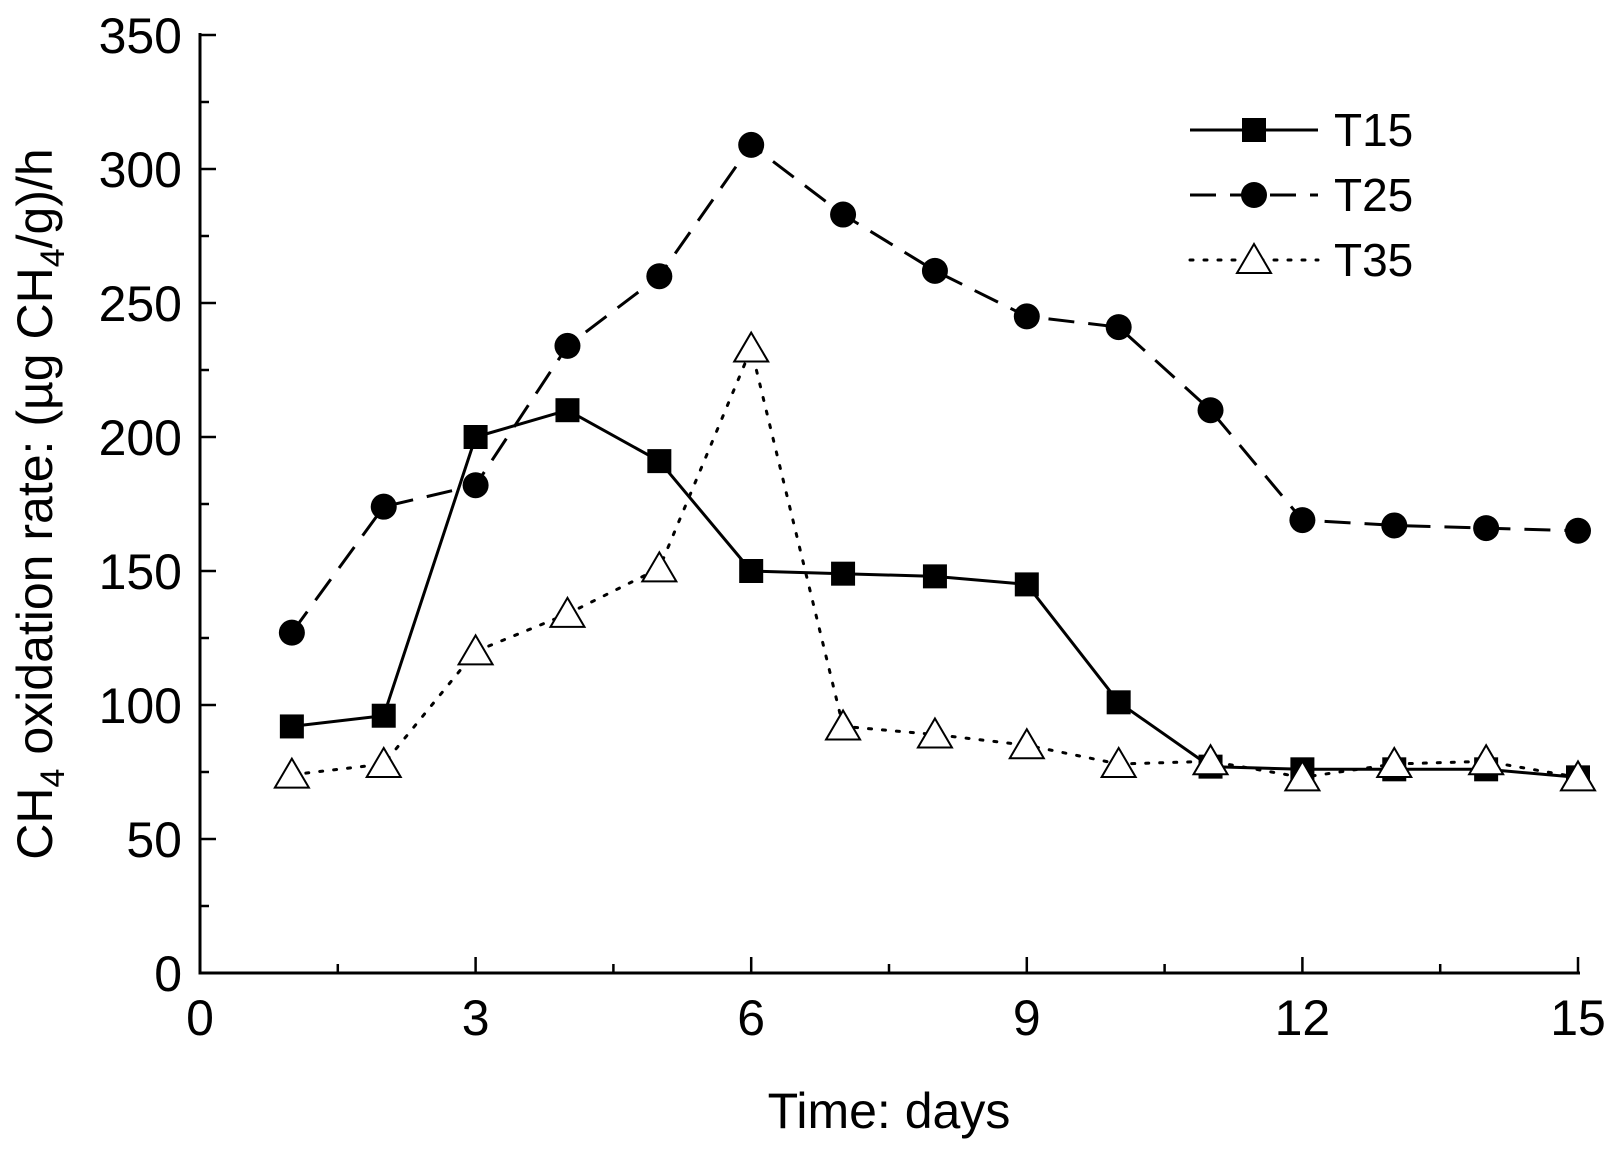 This screenshot has width=1608, height=1152. I want to click on y-tick-label: 350, so click(140, 36).